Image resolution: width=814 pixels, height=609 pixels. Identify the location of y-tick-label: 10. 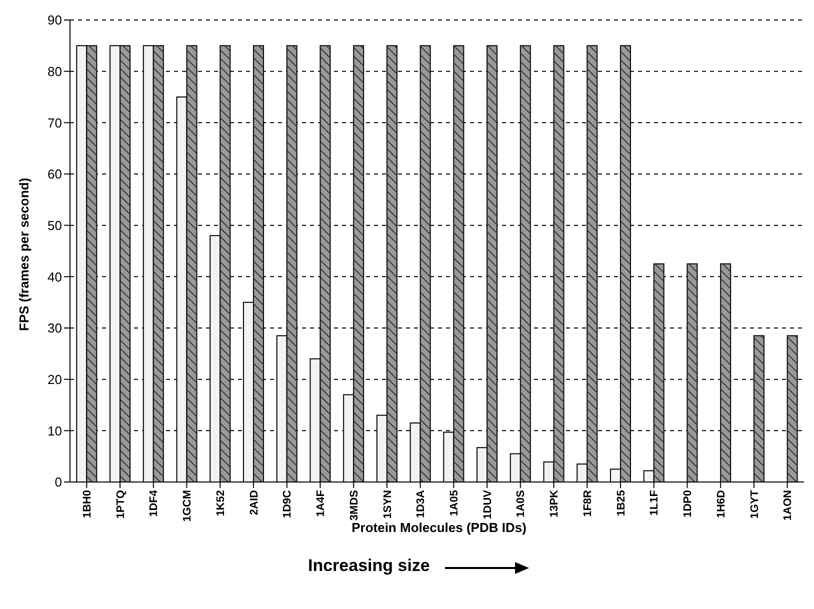
(55, 430).